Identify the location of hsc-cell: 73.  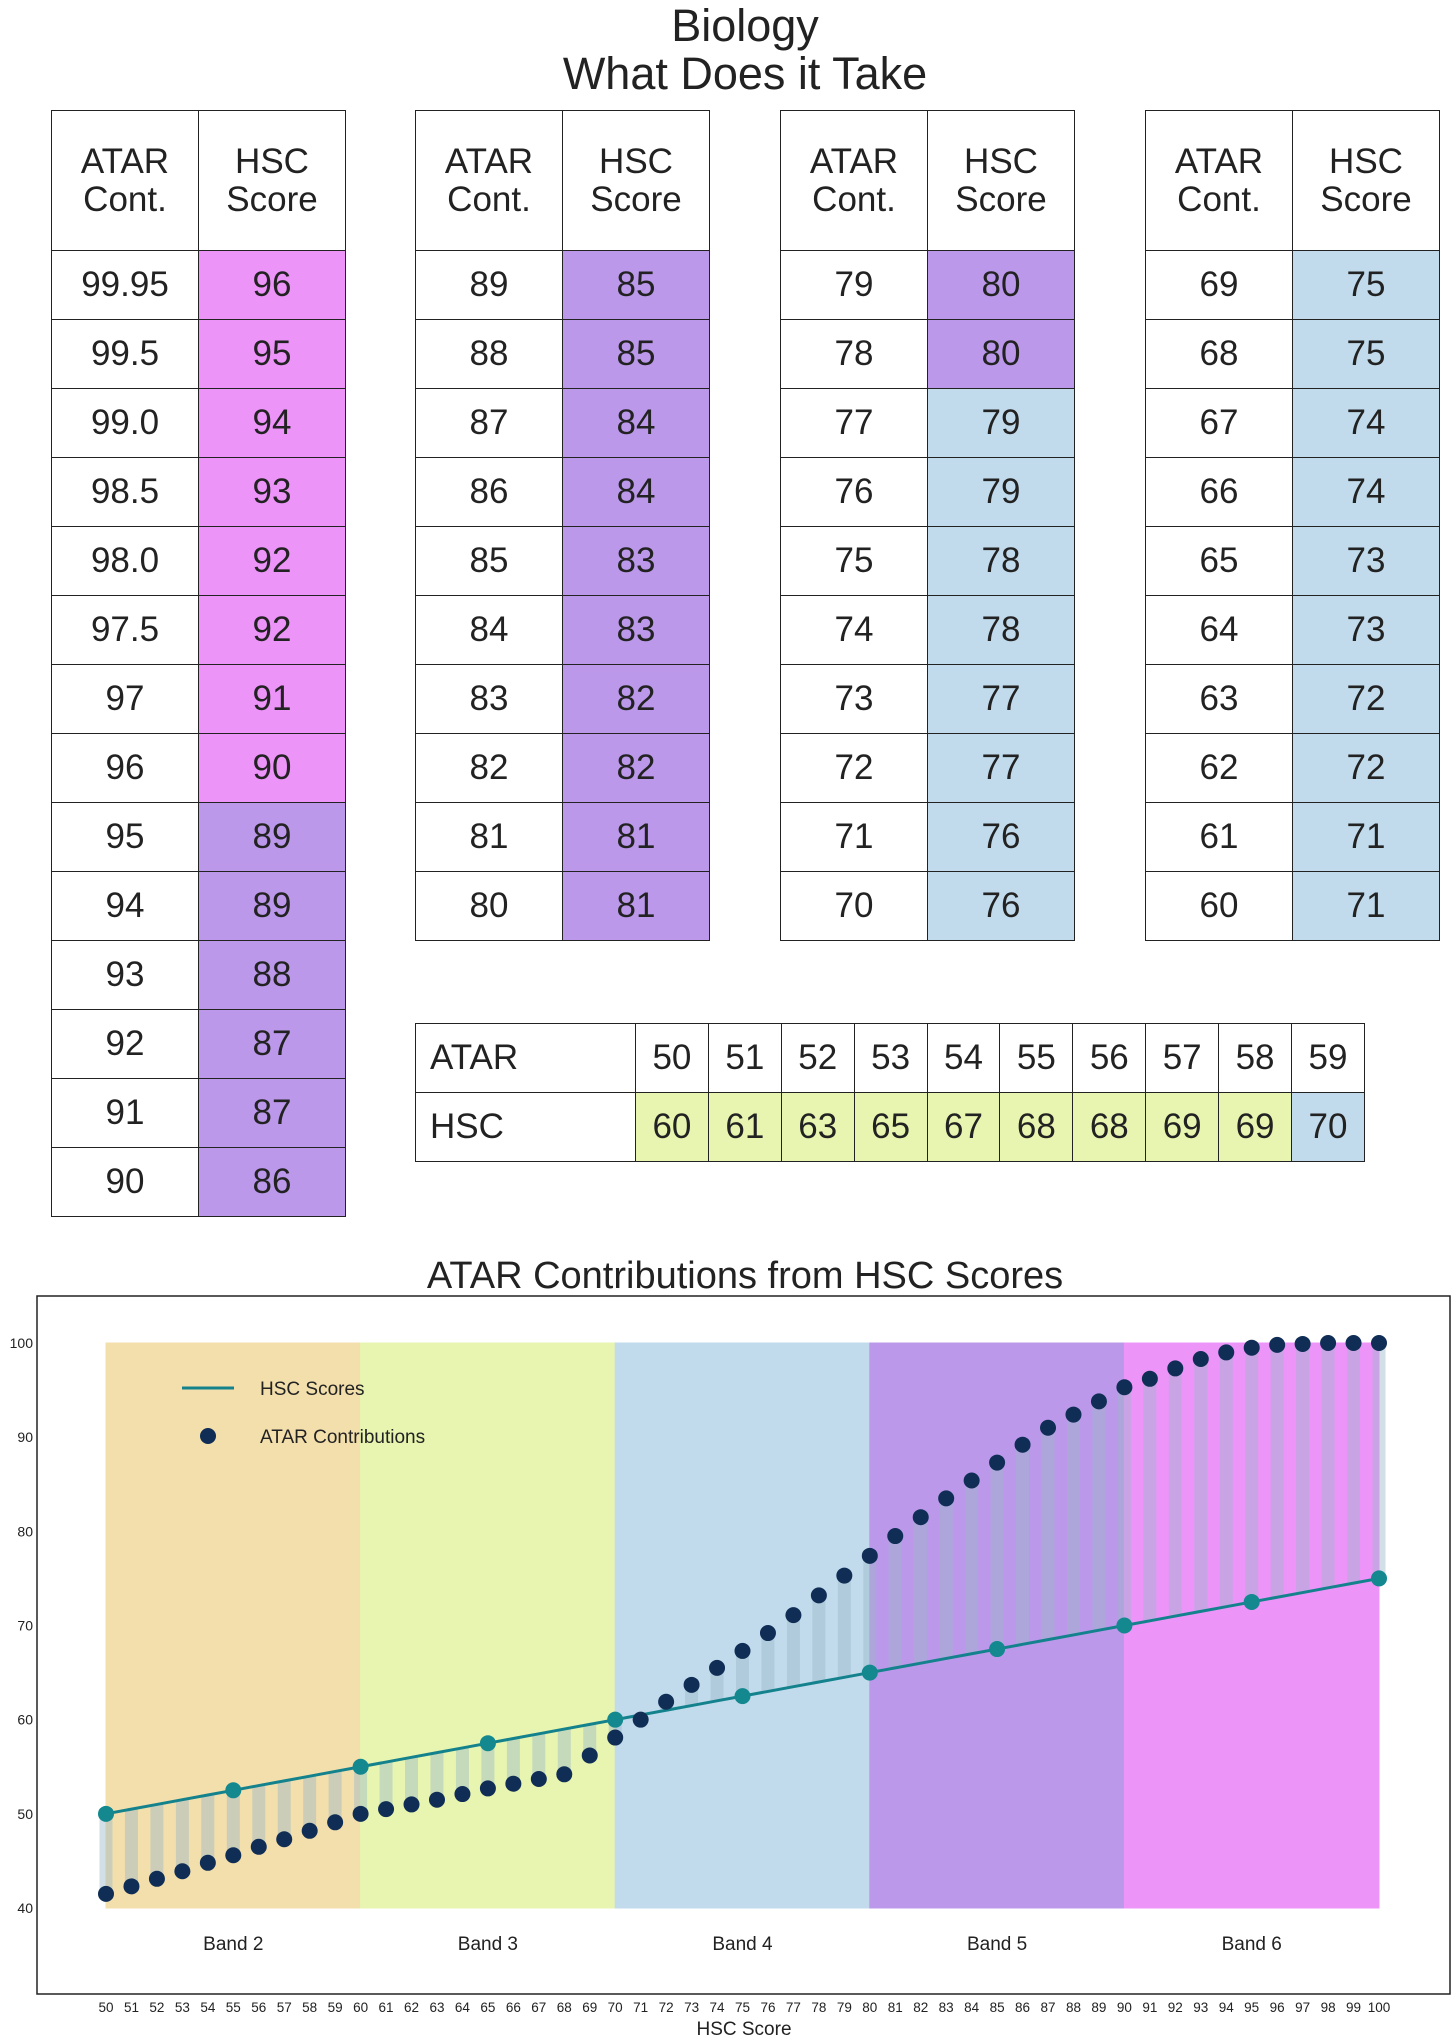
(1366, 561).